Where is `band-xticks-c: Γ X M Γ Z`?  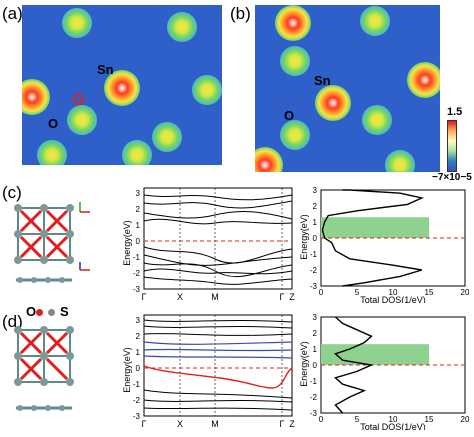
band-xticks-c: Γ X M Γ Z is located at coordinates (218, 297).